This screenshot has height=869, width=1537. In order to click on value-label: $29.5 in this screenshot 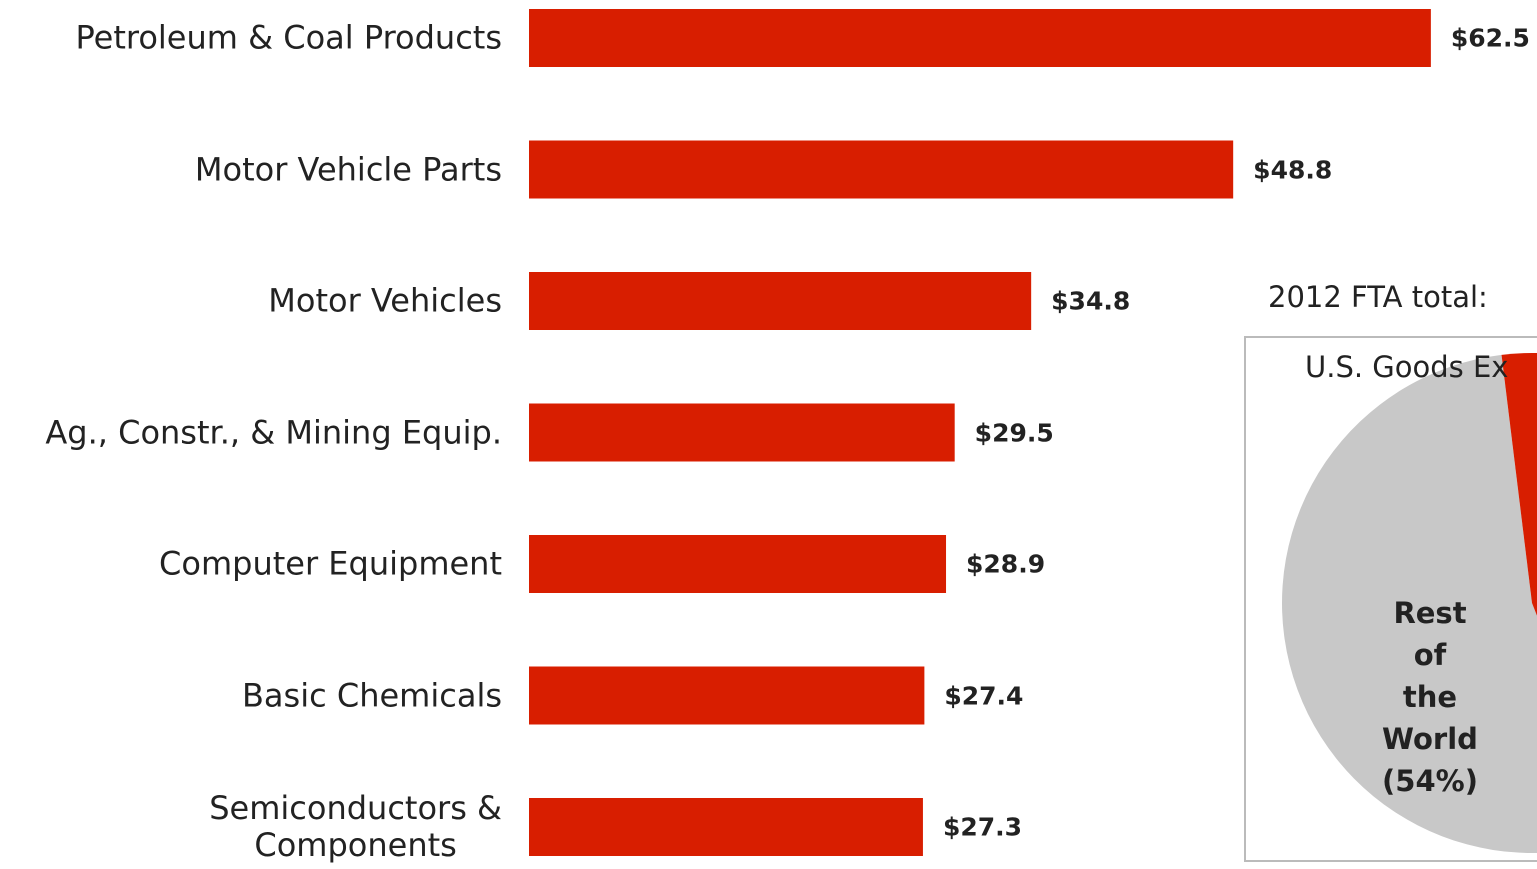, I will do `click(1014, 432)`.